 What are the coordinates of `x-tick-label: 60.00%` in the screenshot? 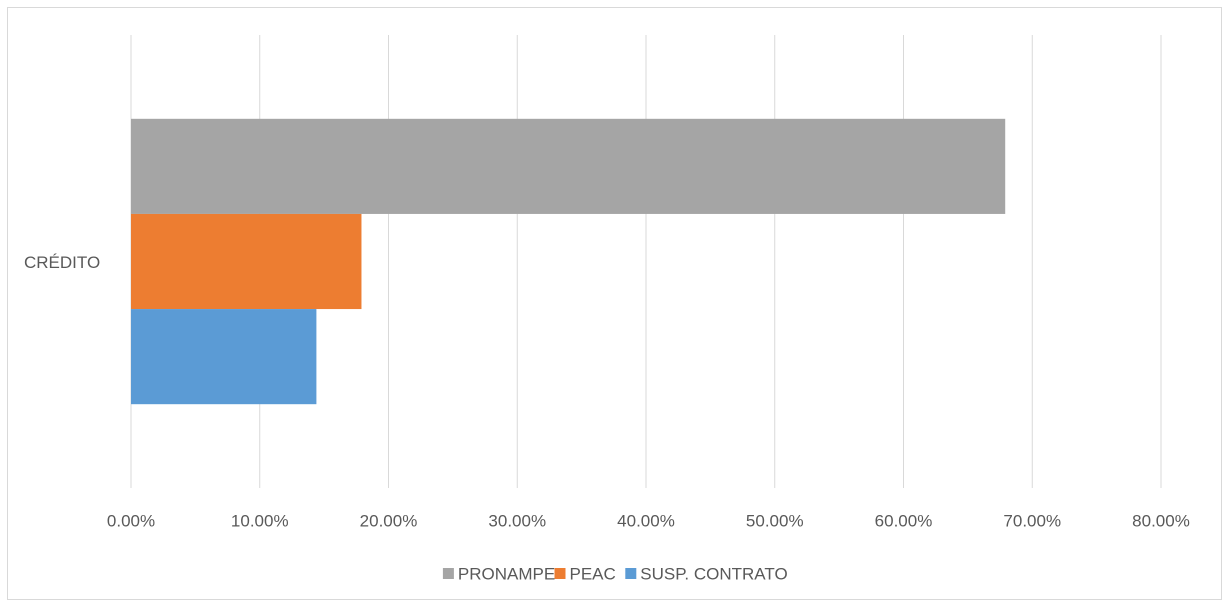 It's located at (904, 520).